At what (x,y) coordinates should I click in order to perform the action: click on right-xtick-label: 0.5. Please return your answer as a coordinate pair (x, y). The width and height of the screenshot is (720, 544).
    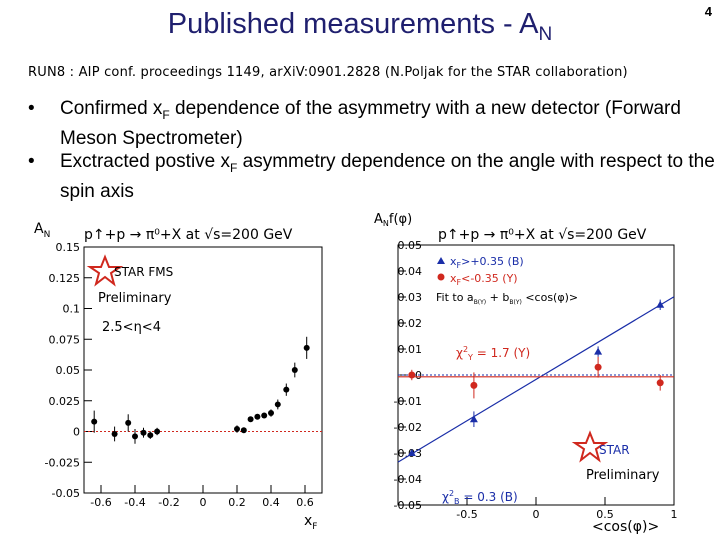
    Looking at the image, I should click on (605, 514).